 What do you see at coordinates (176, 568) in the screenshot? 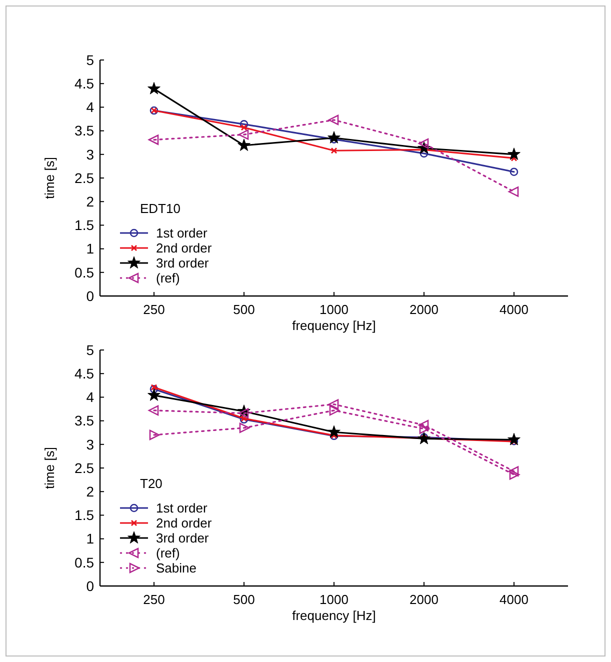
I see `legend-label: Sabine` at bounding box center [176, 568].